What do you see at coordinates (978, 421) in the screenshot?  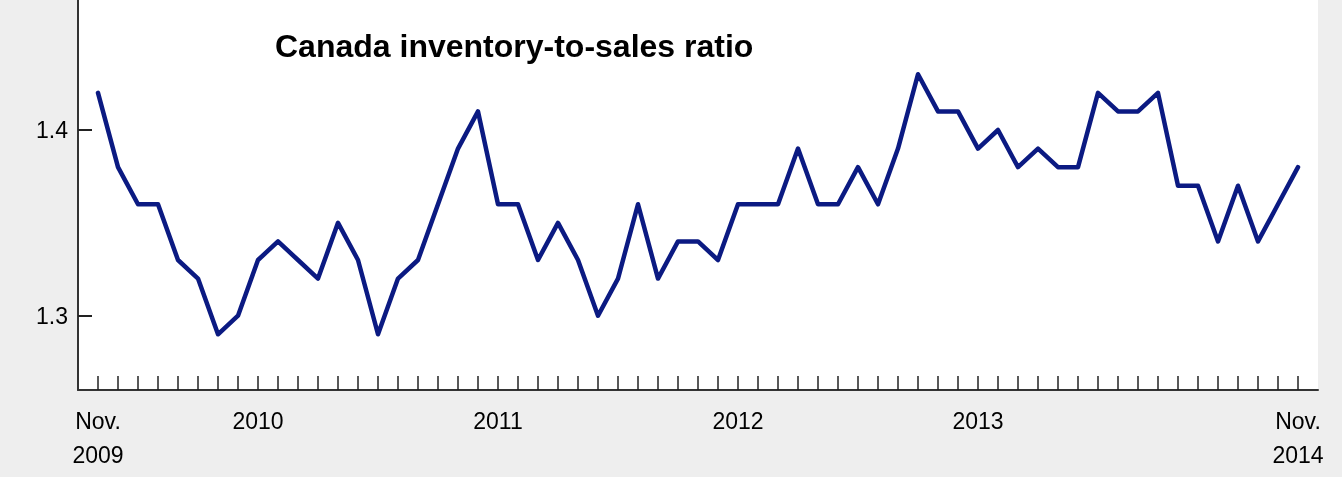 I see `x-tick-label: 2013` at bounding box center [978, 421].